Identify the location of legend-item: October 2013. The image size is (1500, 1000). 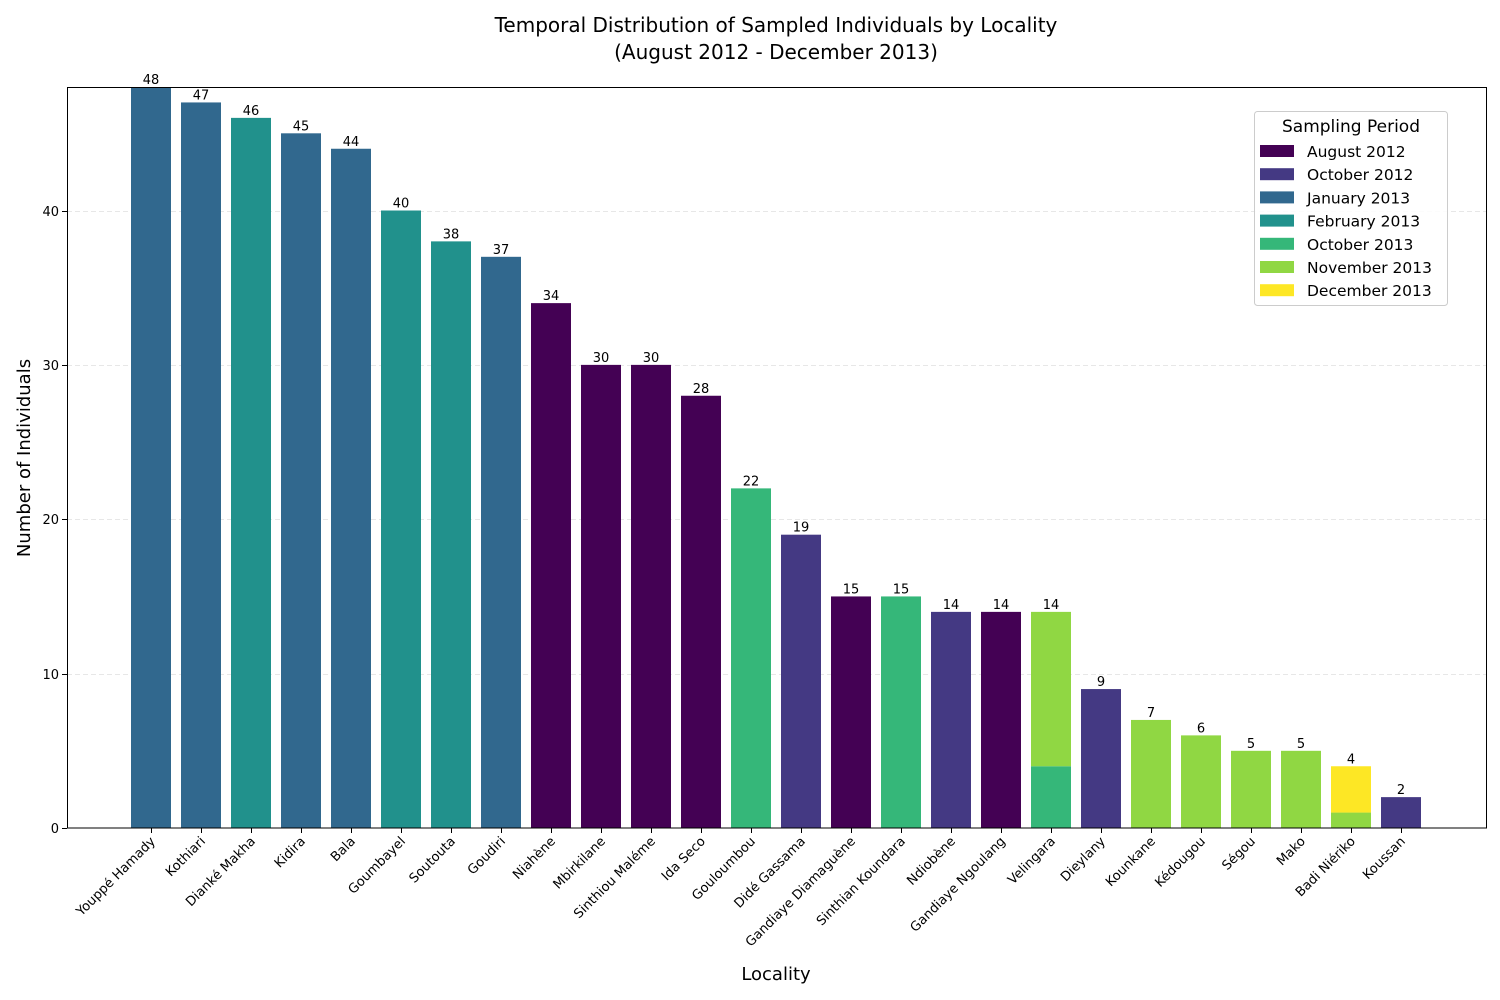
(1336, 245).